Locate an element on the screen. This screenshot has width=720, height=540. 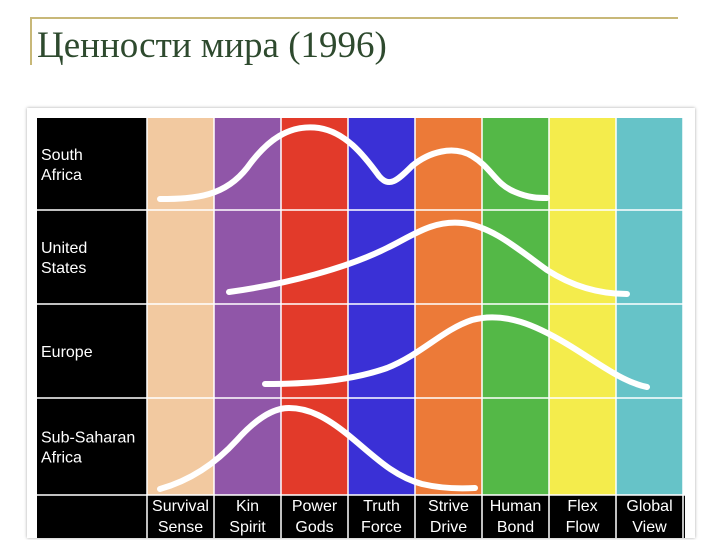
column-label-kin-spirit-line: Kin is located at coordinates (247, 506).